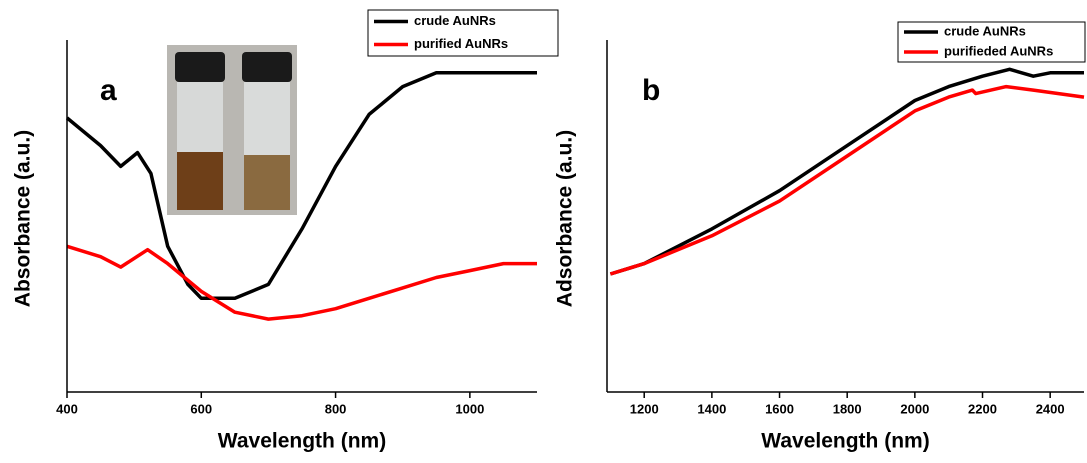  Describe the element at coordinates (232, 130) in the screenshot. I see `inset-photo` at that location.